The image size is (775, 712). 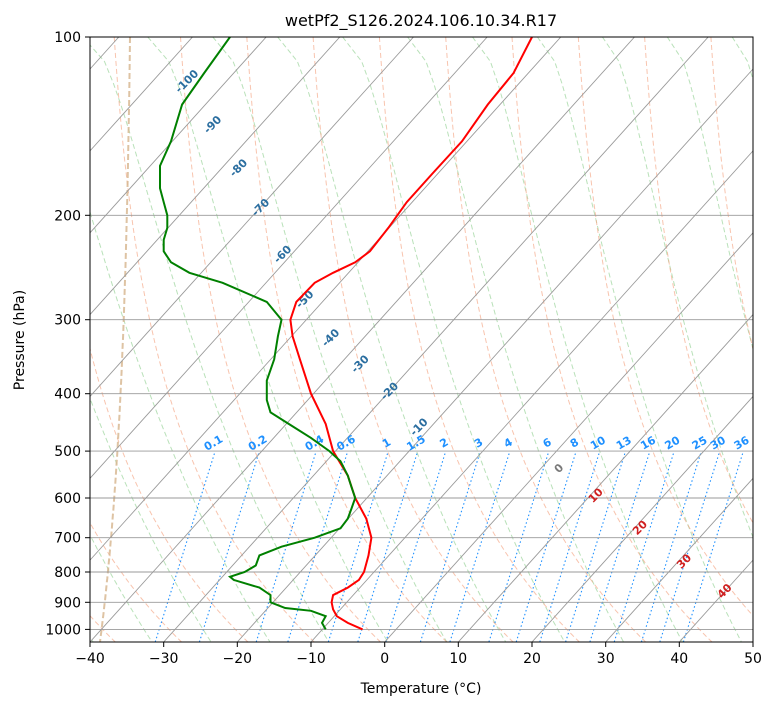 I want to click on y-tick-label: 400, so click(x=67, y=395).